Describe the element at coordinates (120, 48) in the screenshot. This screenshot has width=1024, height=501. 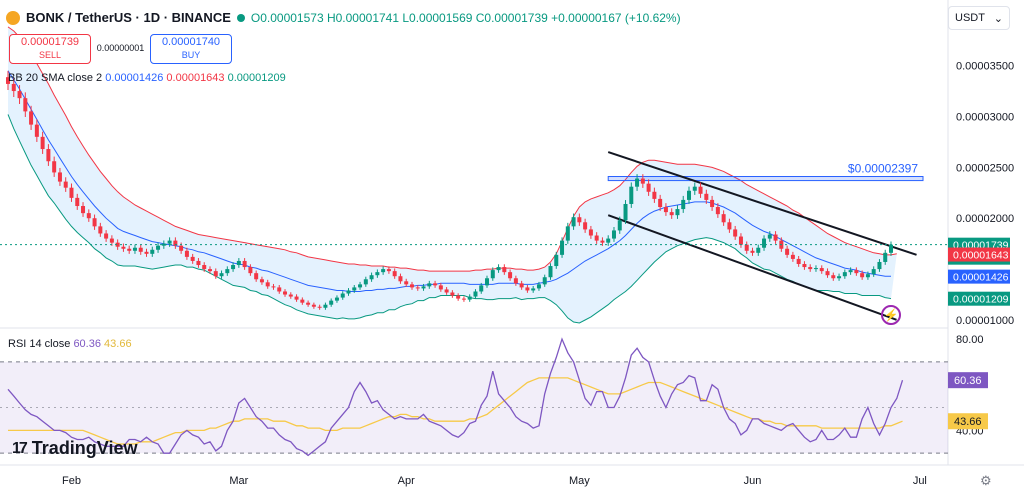
I see `spread-value: 0.00000001` at that location.